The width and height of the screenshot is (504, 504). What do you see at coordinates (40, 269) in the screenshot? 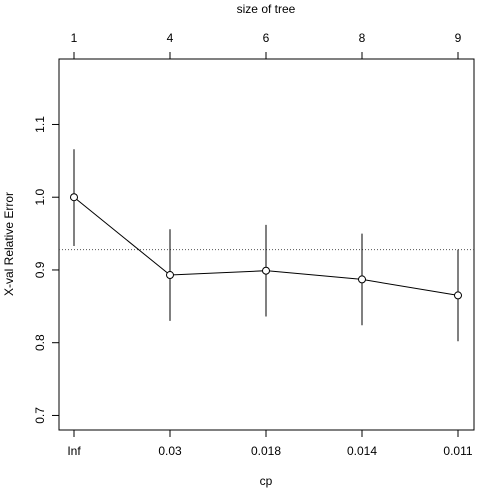
I see `y-tick-label: 0.9` at bounding box center [40, 269].